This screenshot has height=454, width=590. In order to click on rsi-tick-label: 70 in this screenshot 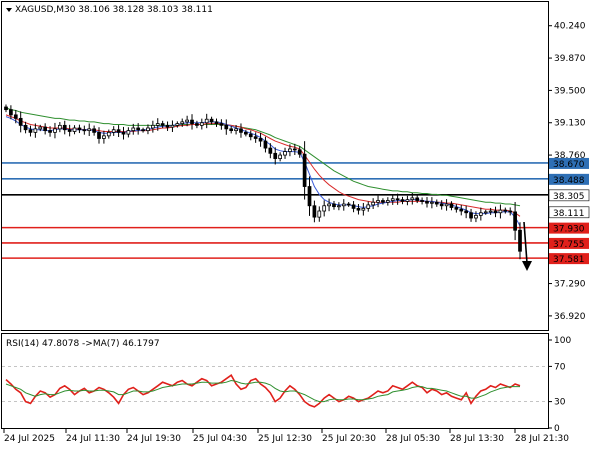, I will do `click(560, 367)`.